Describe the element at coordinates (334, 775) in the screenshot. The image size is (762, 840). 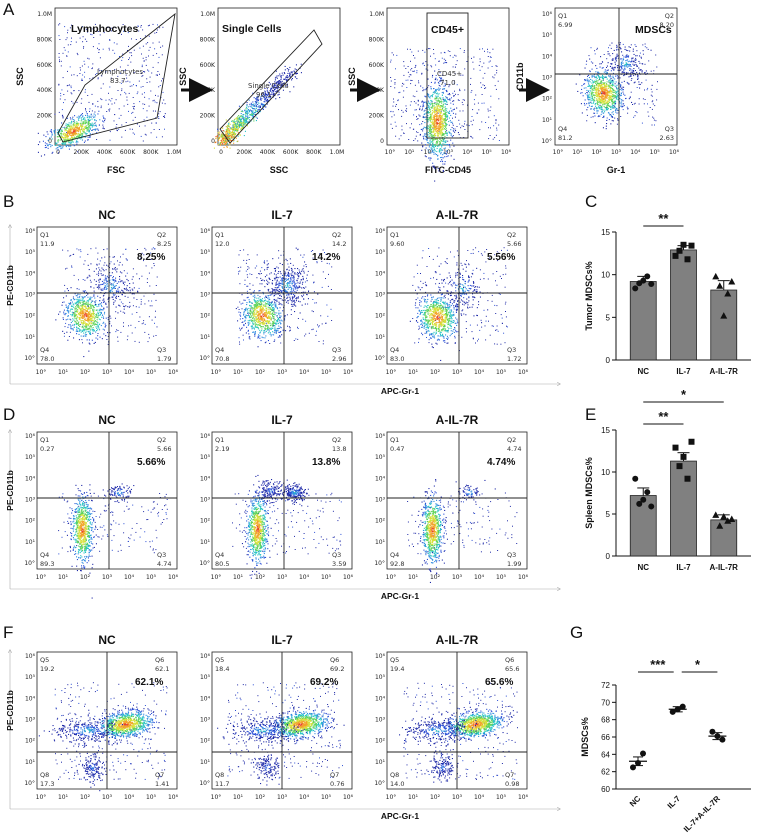
I see `q-lower-right-label: Q7` at that location.